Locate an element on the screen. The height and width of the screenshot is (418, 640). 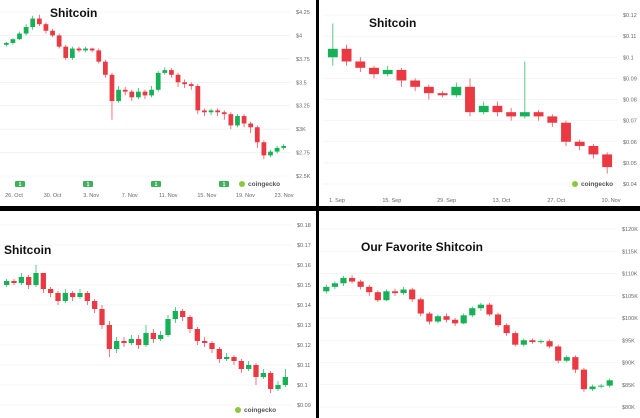
y-tick-label: $3.75 is located at coordinates (303, 60).